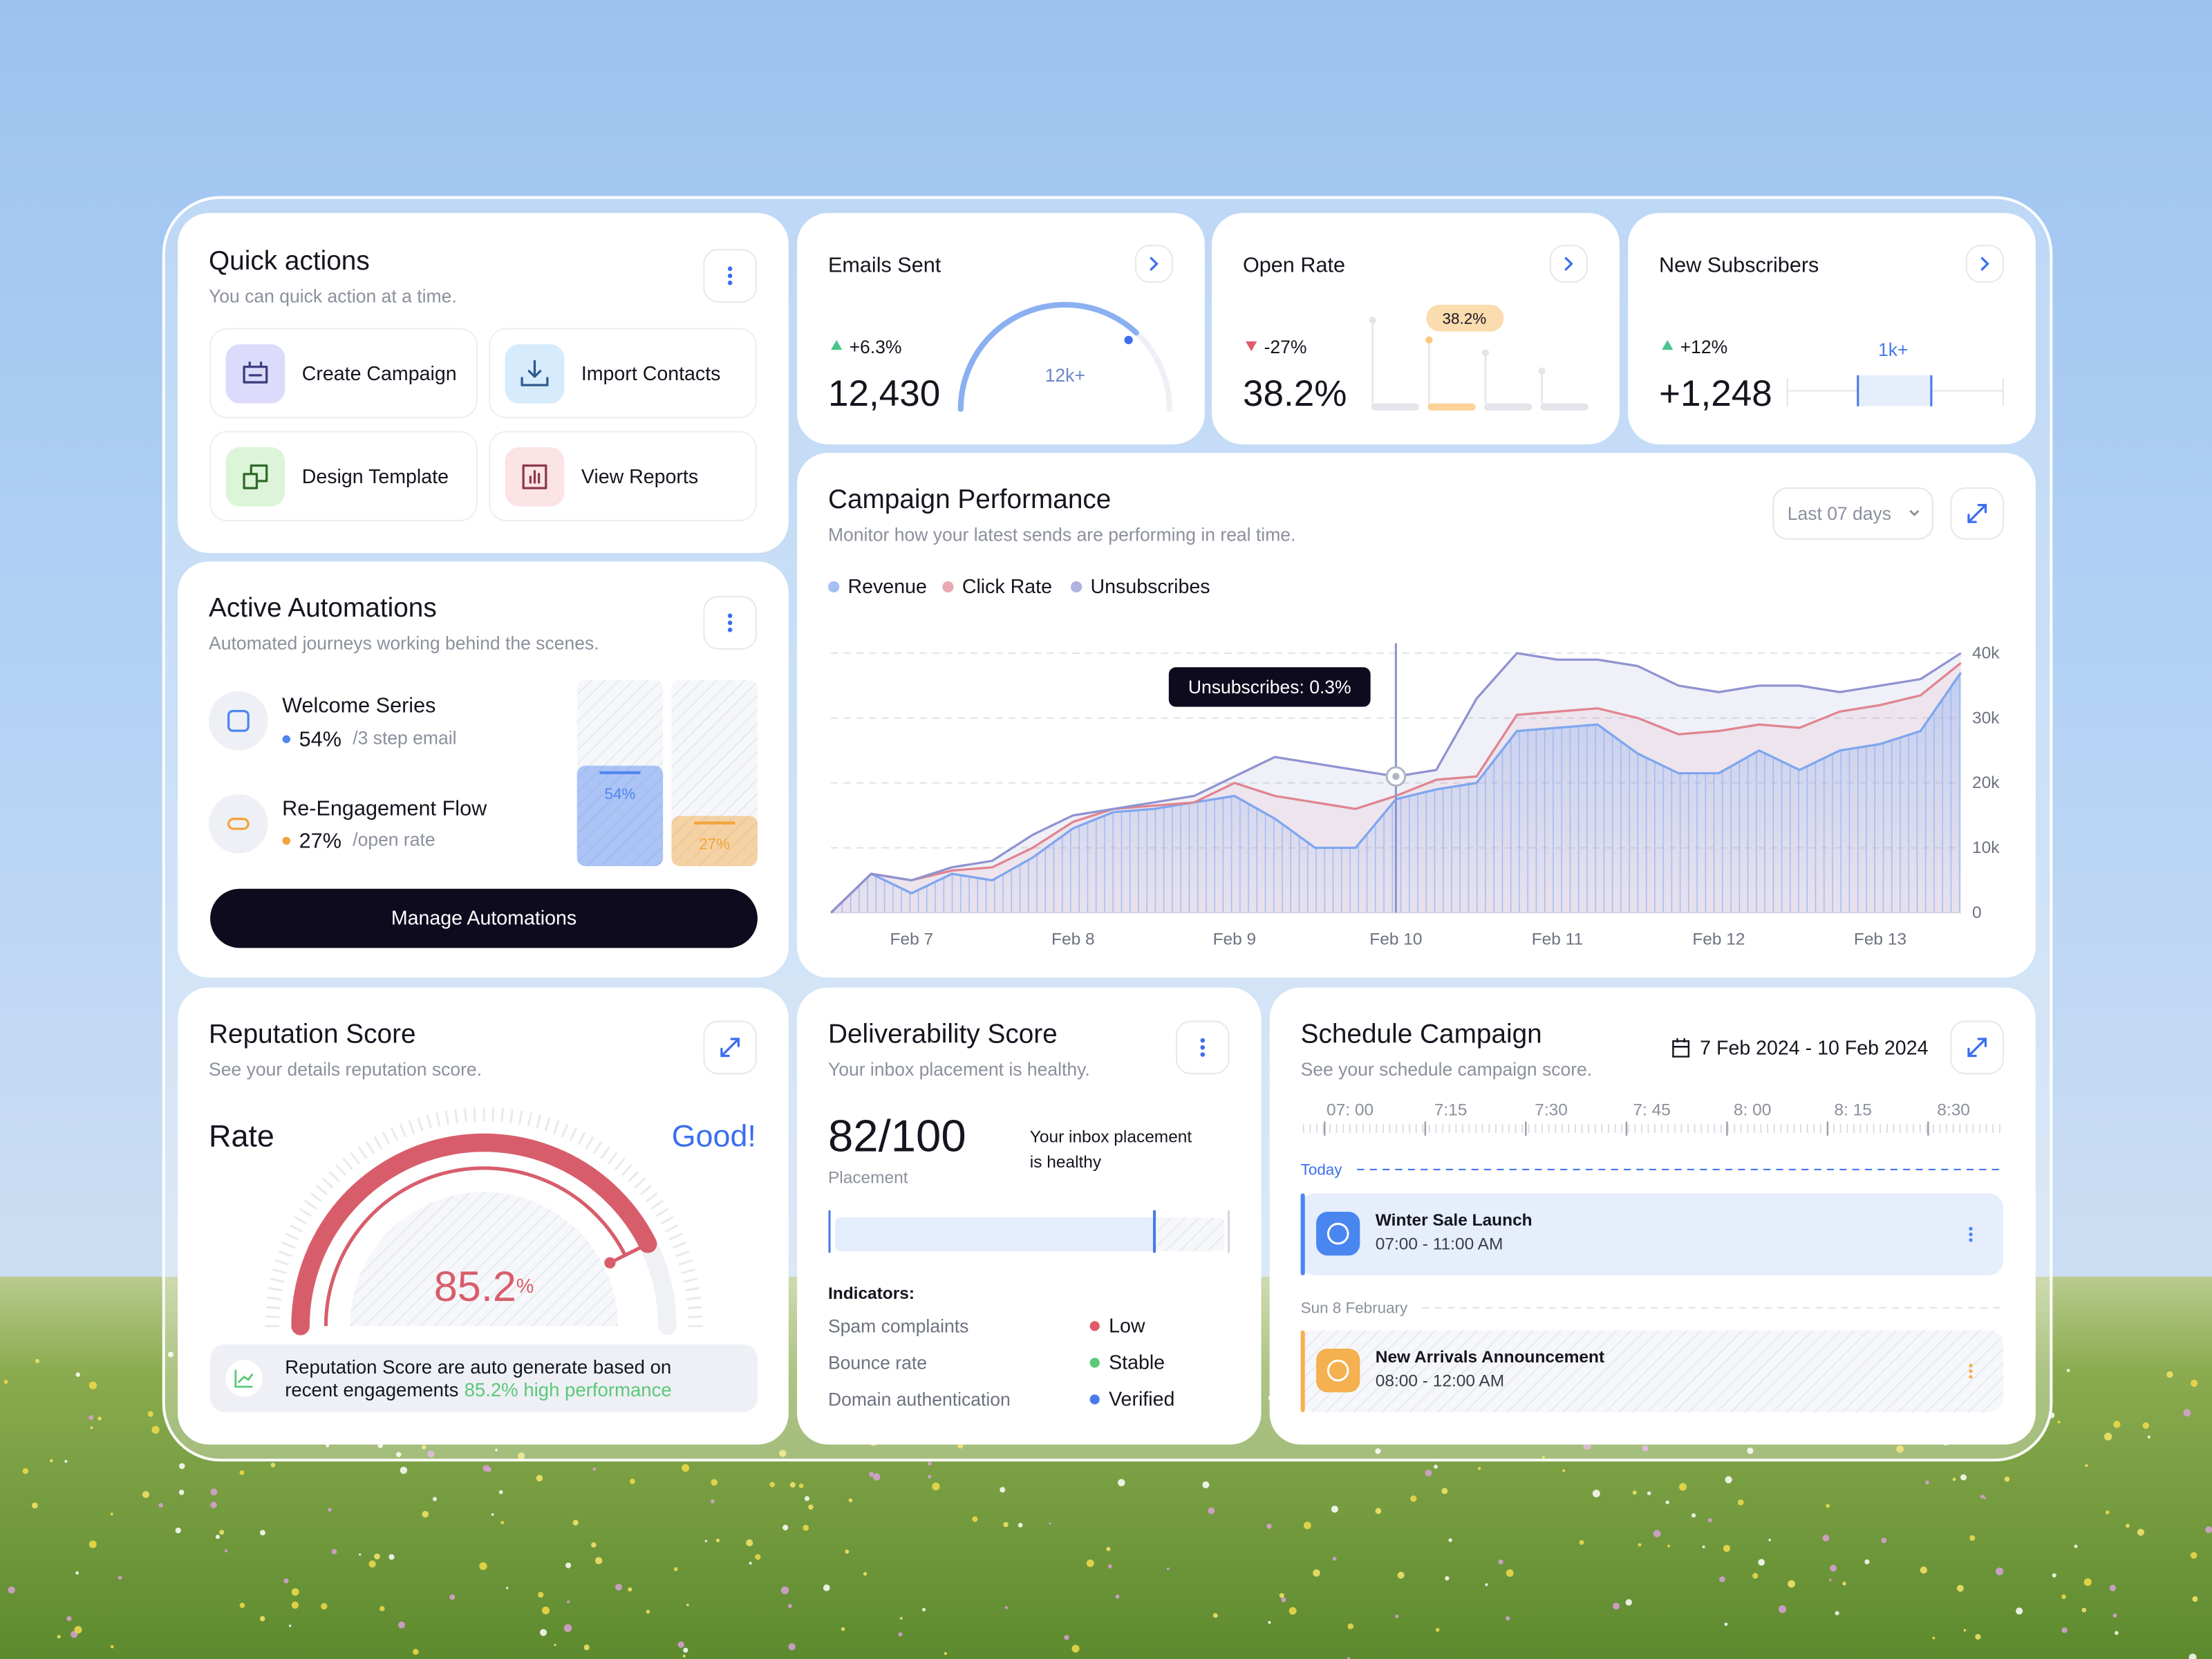  I want to click on dropdown-chevron, so click(1914, 513).